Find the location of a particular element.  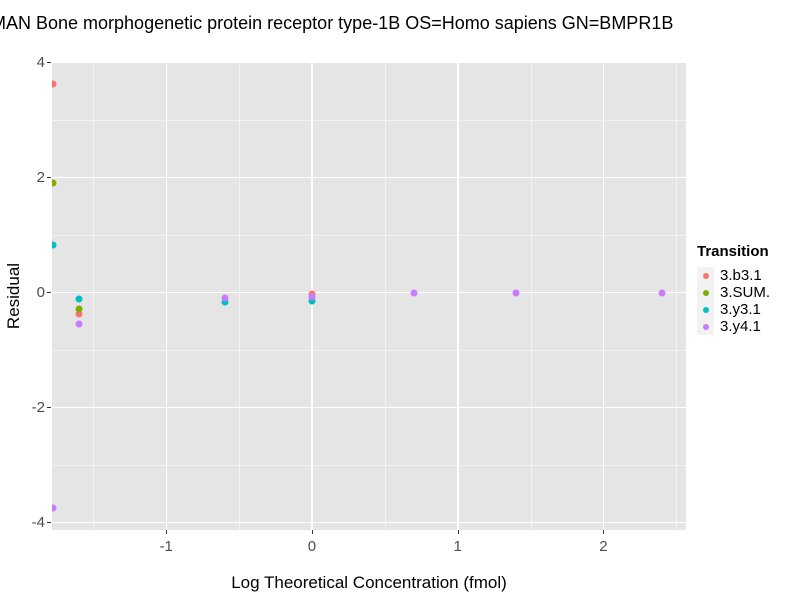

legend: Transition 3.b3.1 3.SUM. 3.y3.1 3.y4.1 is located at coordinates (733, 289).